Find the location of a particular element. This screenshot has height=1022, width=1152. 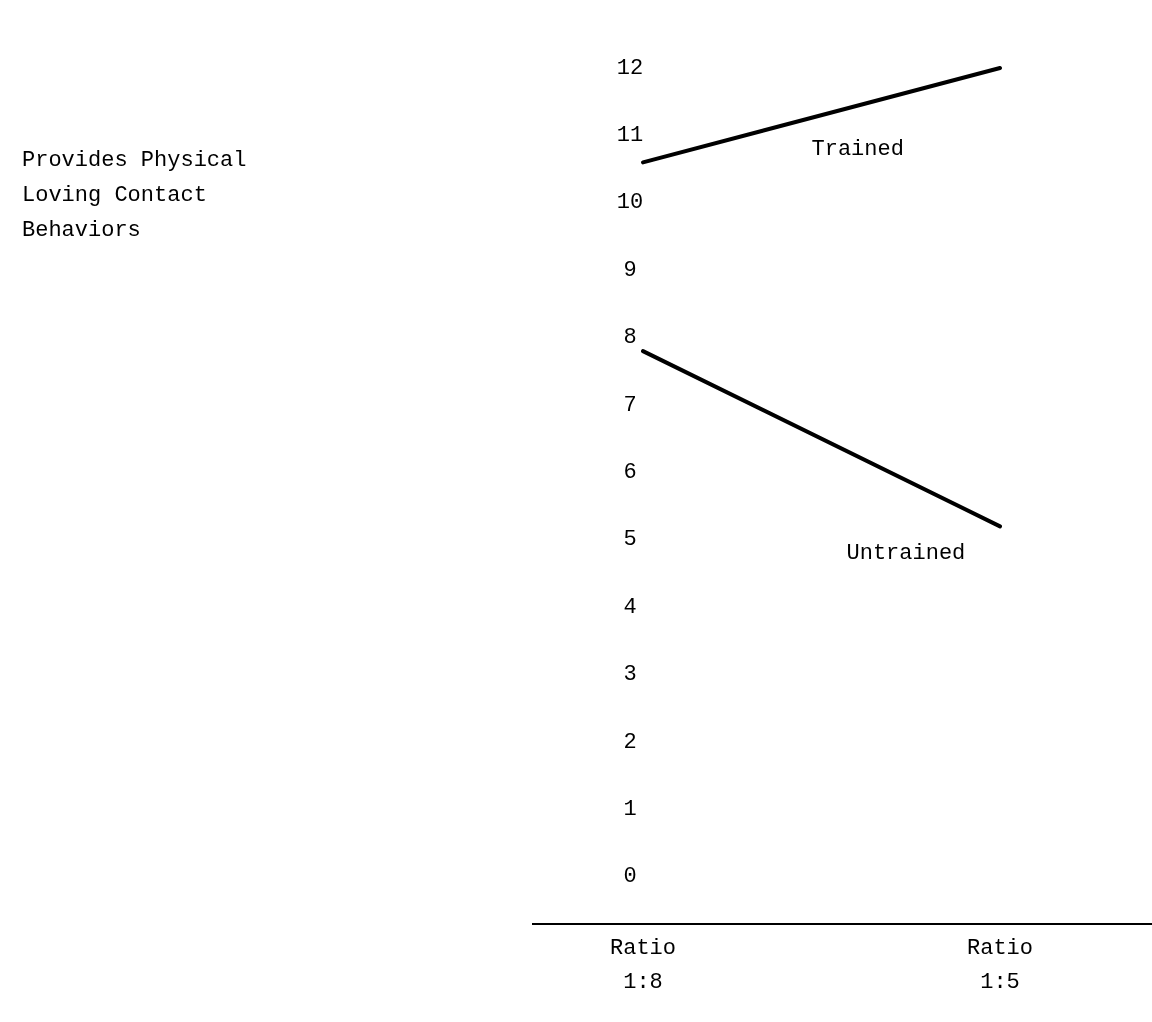

y-tick-label: 0 is located at coordinates (630, 877).